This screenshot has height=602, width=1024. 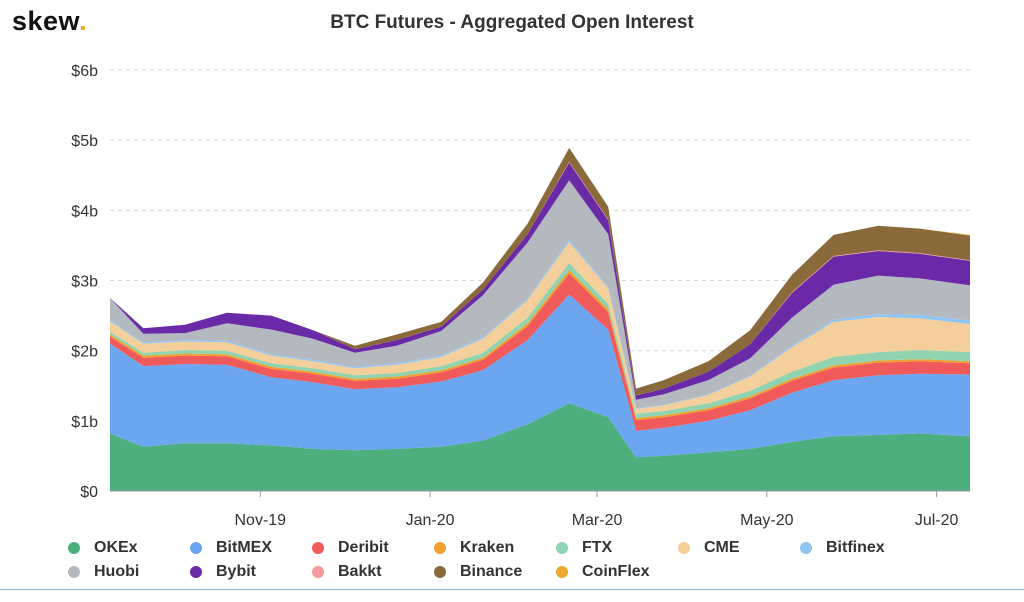 I want to click on legend-label: Bybit, so click(x=236, y=571).